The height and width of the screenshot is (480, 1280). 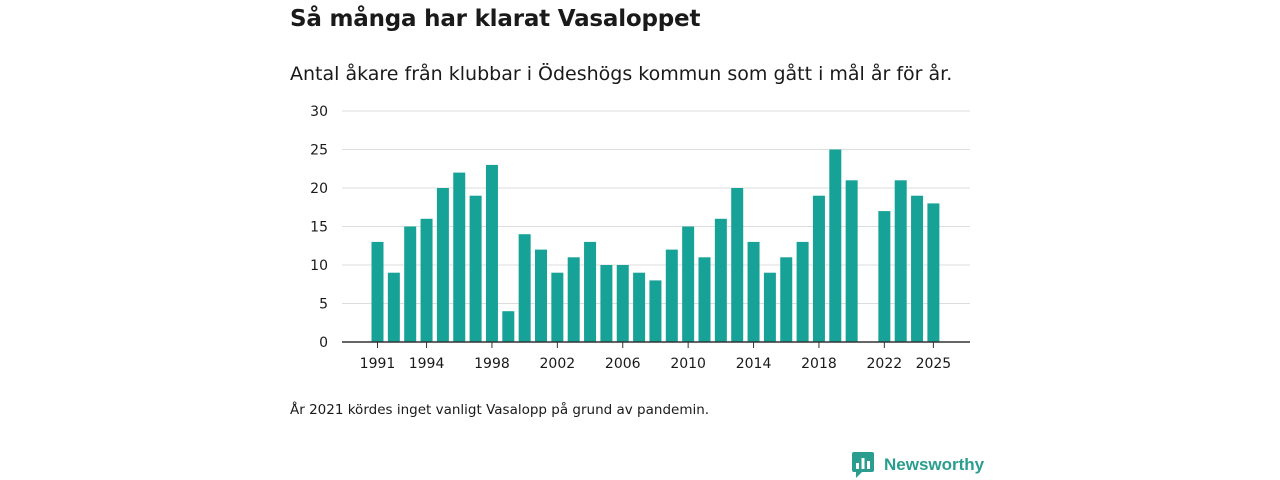 What do you see at coordinates (863, 465) in the screenshot?
I see `newsworthy-logo-icon` at bounding box center [863, 465].